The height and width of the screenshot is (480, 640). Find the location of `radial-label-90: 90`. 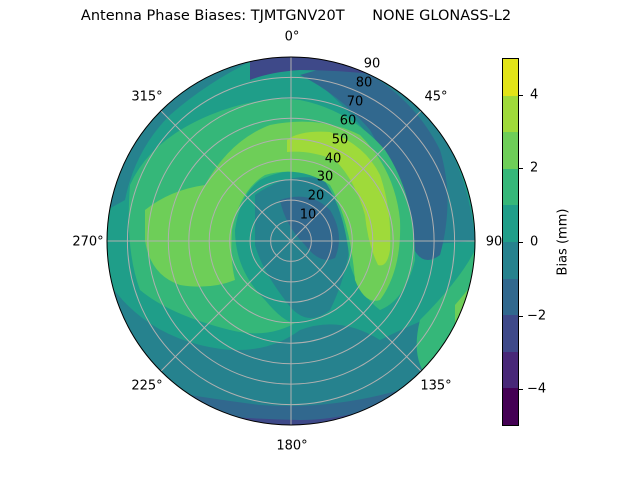

radial-label-90: 90 is located at coordinates (372, 64).